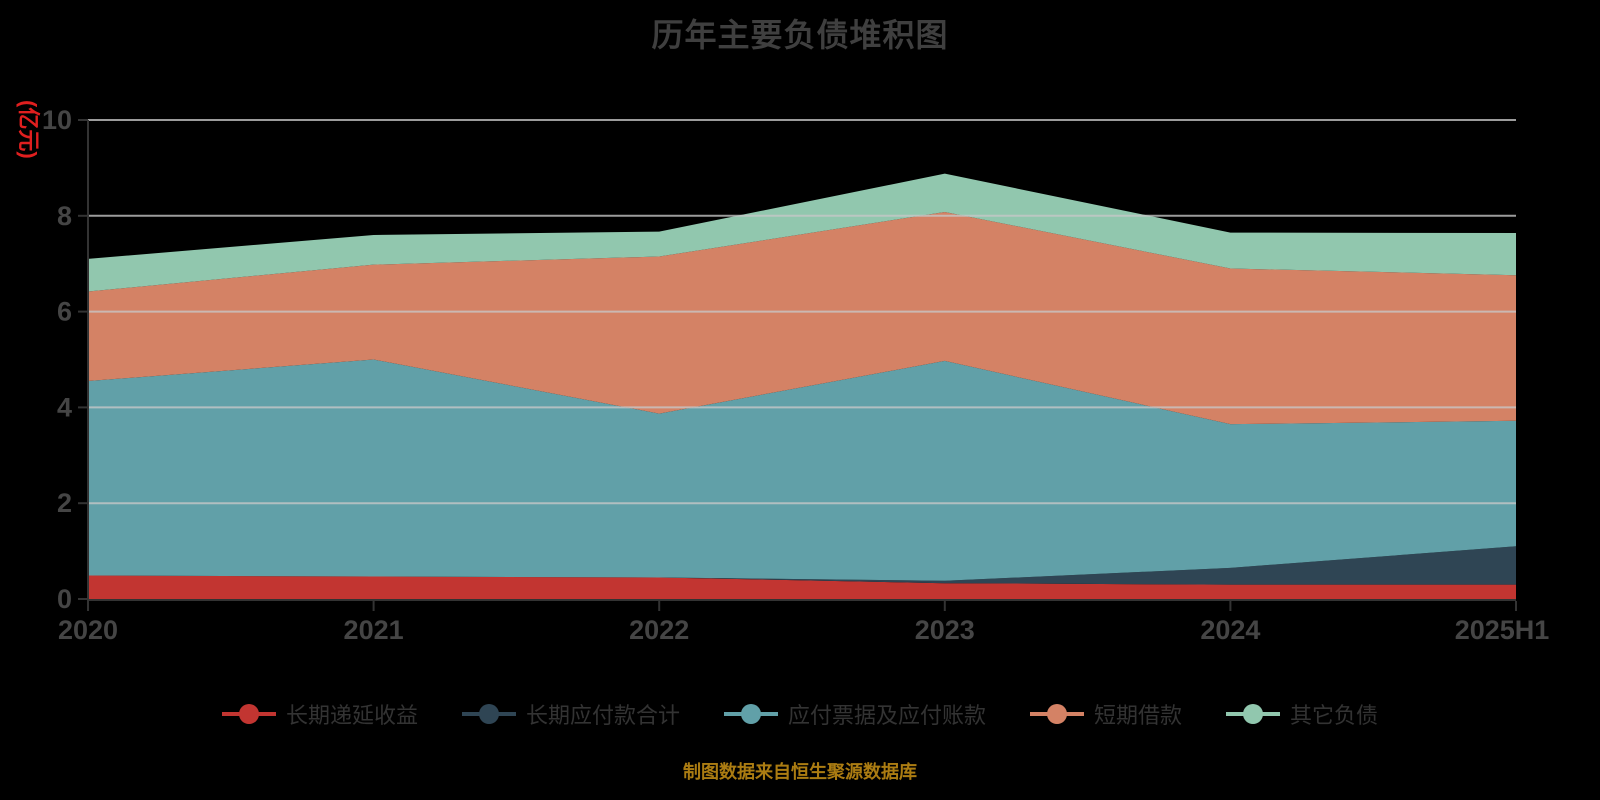 This screenshot has height=800, width=1600. What do you see at coordinates (602, 715) in the screenshot?
I see `legend-label: 长期应付款合计` at bounding box center [602, 715].